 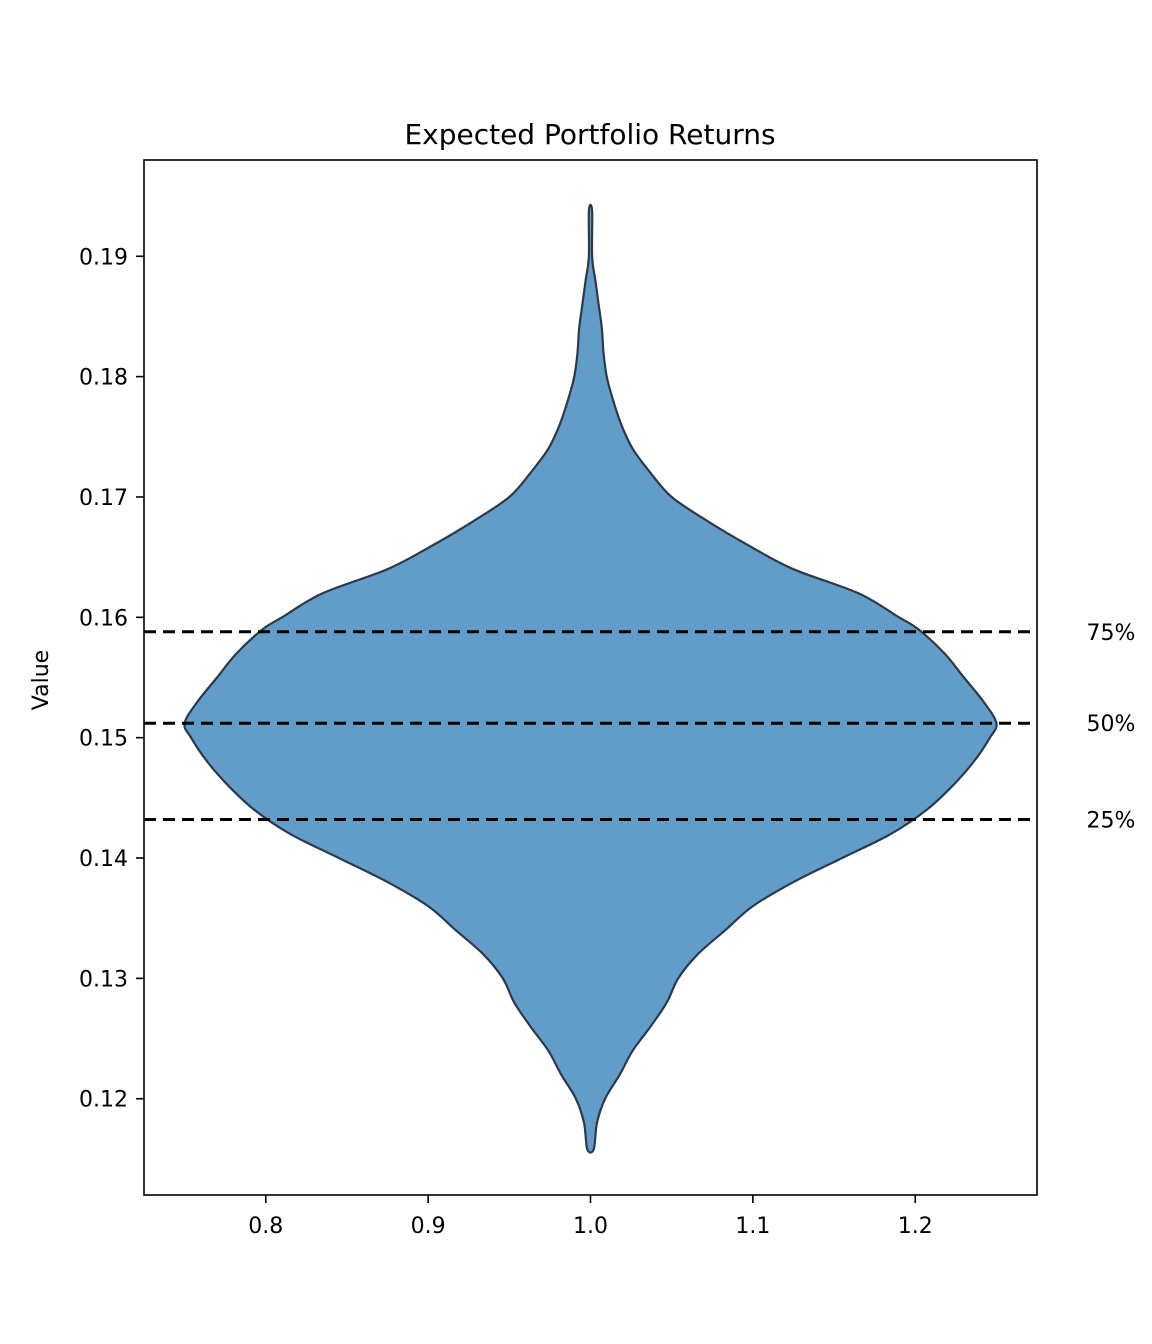 I want to click on x-tick-label: 1.2, so click(x=915, y=1226).